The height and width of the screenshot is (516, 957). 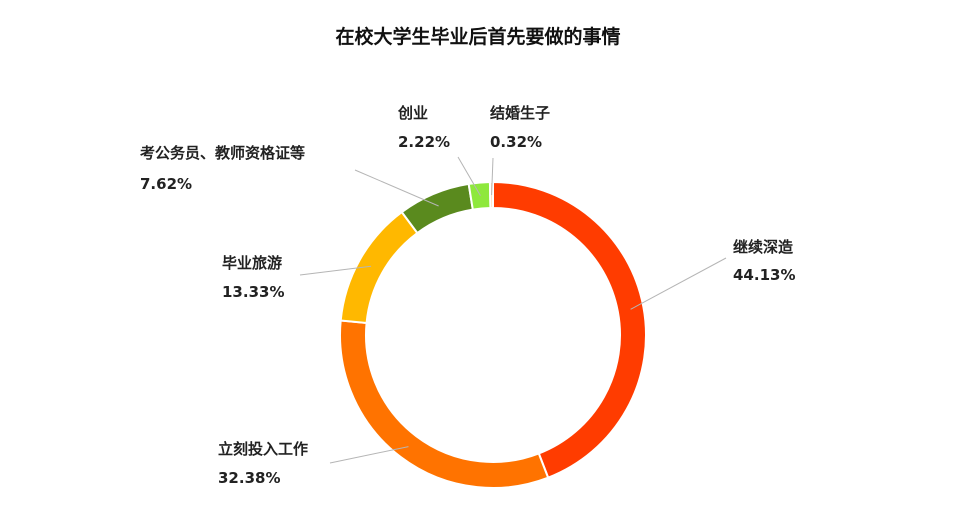 I want to click on slice-label-5: 结婚生子, so click(x=520, y=113).